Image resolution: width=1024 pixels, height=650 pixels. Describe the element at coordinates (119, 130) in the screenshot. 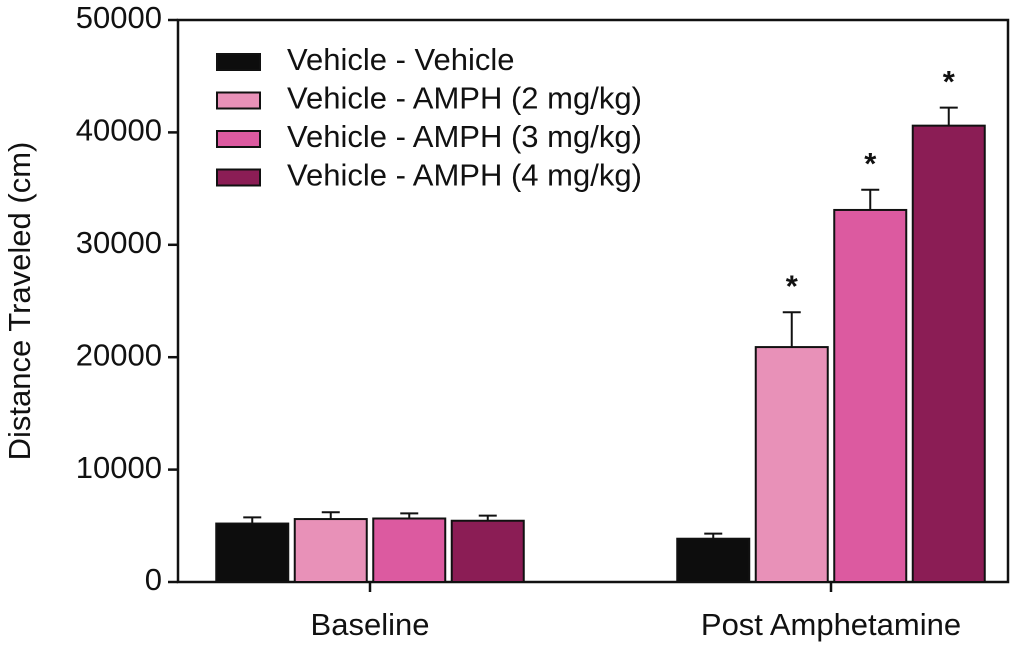

I see `y-tick-label: 40000` at that location.